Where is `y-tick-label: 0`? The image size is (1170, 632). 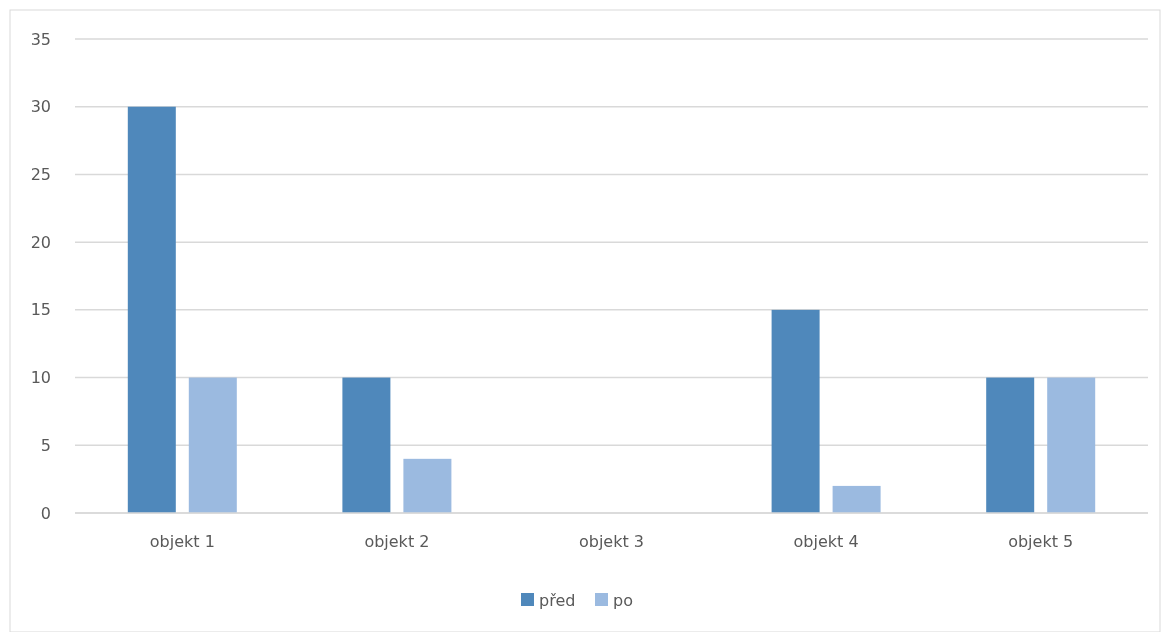
y-tick-label: 0 is located at coordinates (45, 513).